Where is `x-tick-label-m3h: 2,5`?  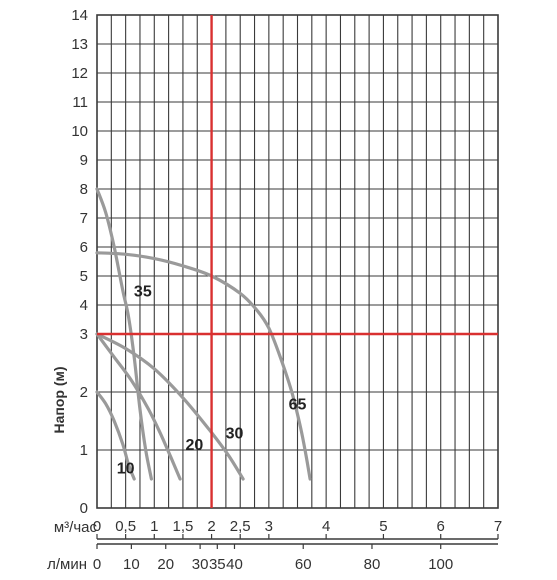 x-tick-label-m3h: 2,5 is located at coordinates (240, 526).